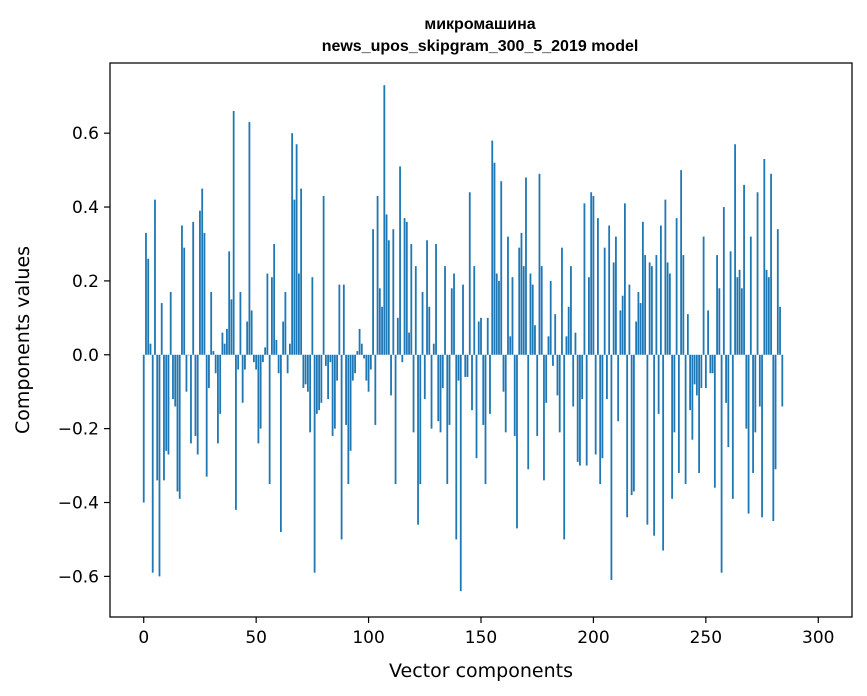  Describe the element at coordinates (85, 282) in the screenshot. I see `y-tick-label: 0.2` at that location.